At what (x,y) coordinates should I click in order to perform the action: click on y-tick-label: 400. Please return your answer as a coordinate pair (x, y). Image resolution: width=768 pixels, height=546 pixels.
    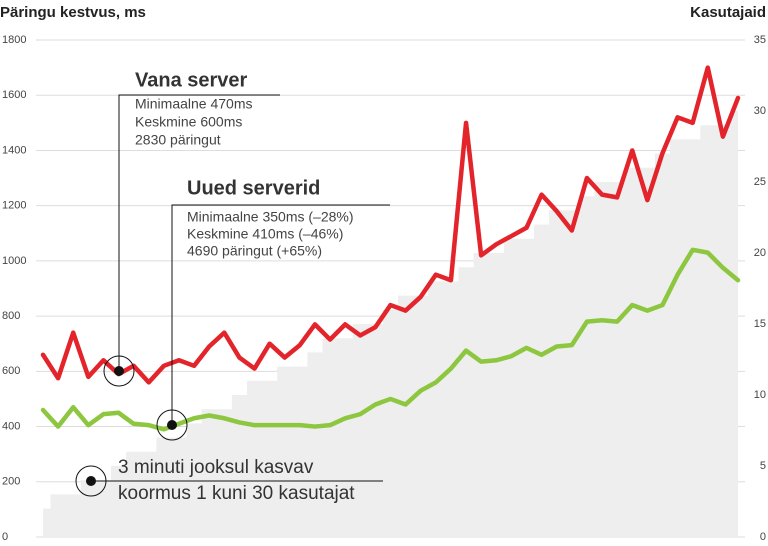
    Looking at the image, I should click on (11, 426).